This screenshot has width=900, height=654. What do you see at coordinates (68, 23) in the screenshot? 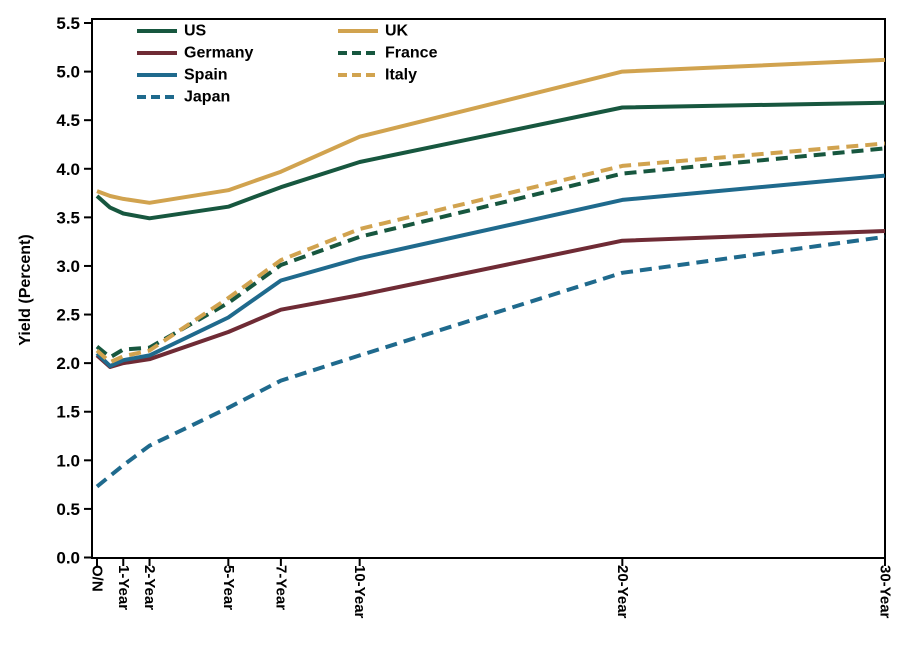
I see `y-tick-label: 5.5` at bounding box center [68, 23].